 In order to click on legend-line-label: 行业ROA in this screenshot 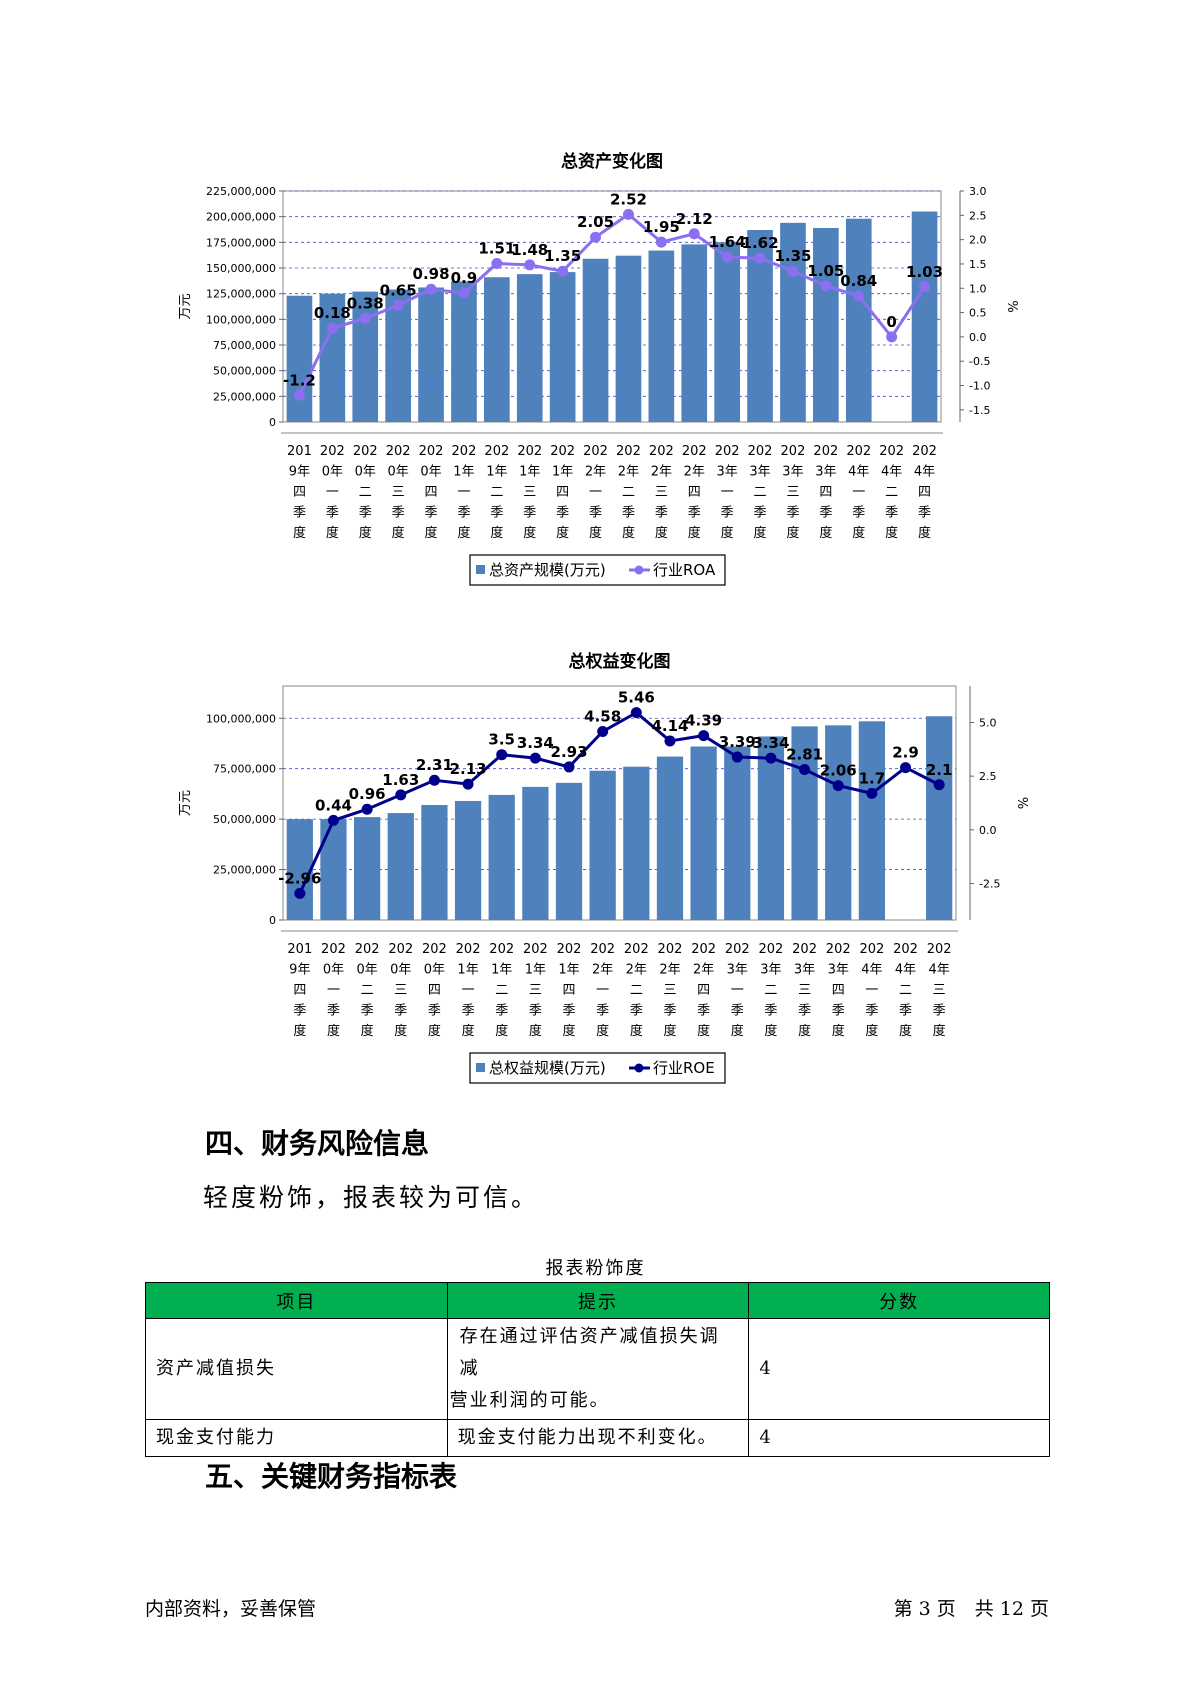, I will do `click(684, 570)`.